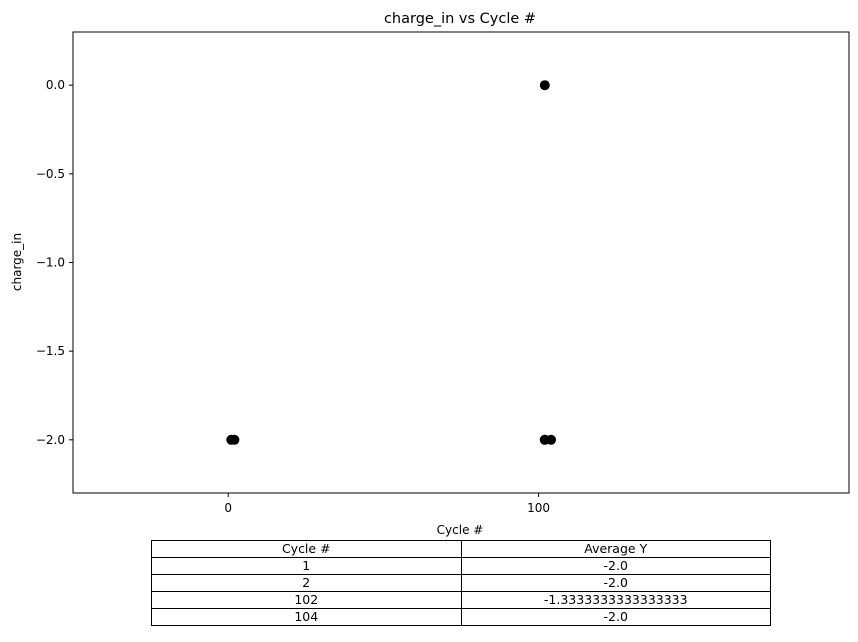  What do you see at coordinates (306, 566) in the screenshot?
I see `table-cell: 1` at bounding box center [306, 566].